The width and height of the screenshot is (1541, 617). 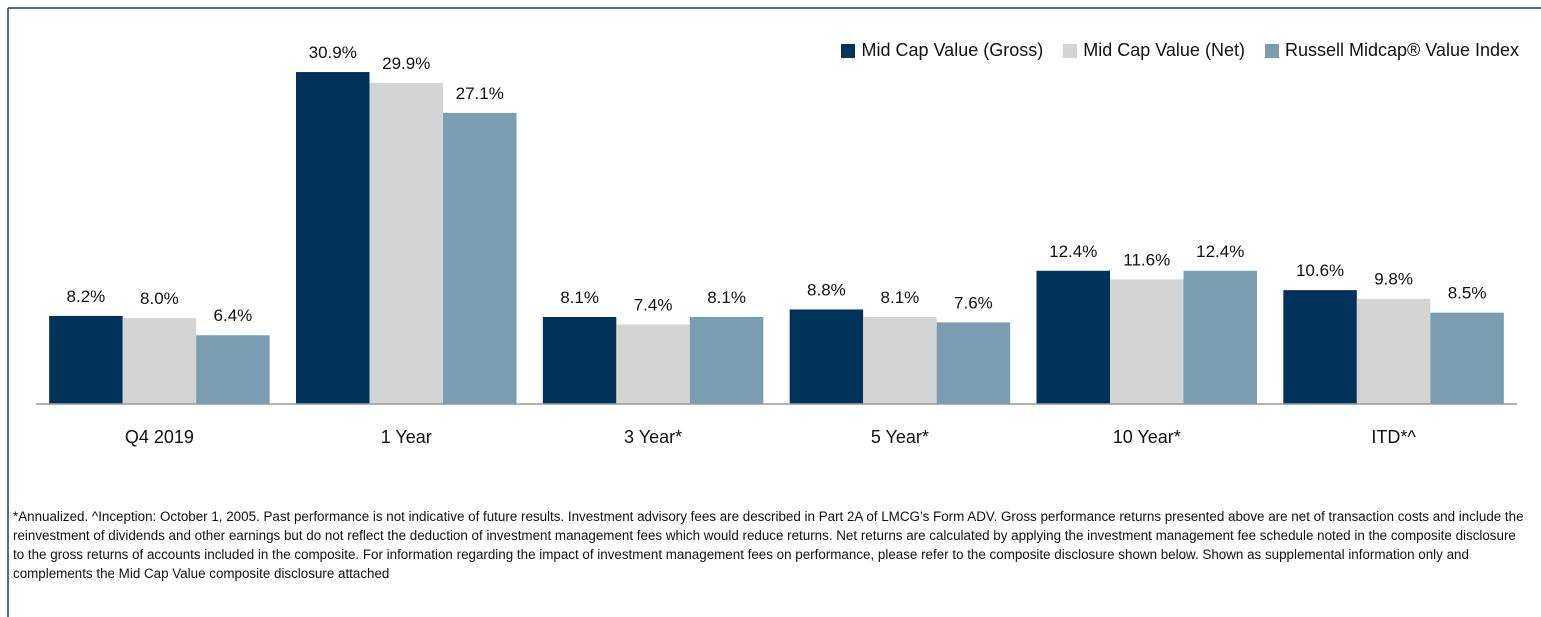 What do you see at coordinates (900, 437) in the screenshot?
I see `x-tick-label: 5 Year*` at bounding box center [900, 437].